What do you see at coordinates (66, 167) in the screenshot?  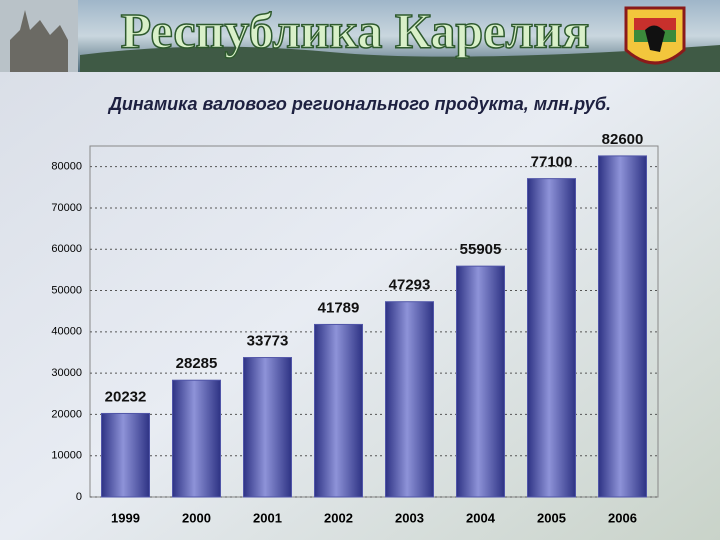 I see `y-tick-label: 80000` at bounding box center [66, 167].